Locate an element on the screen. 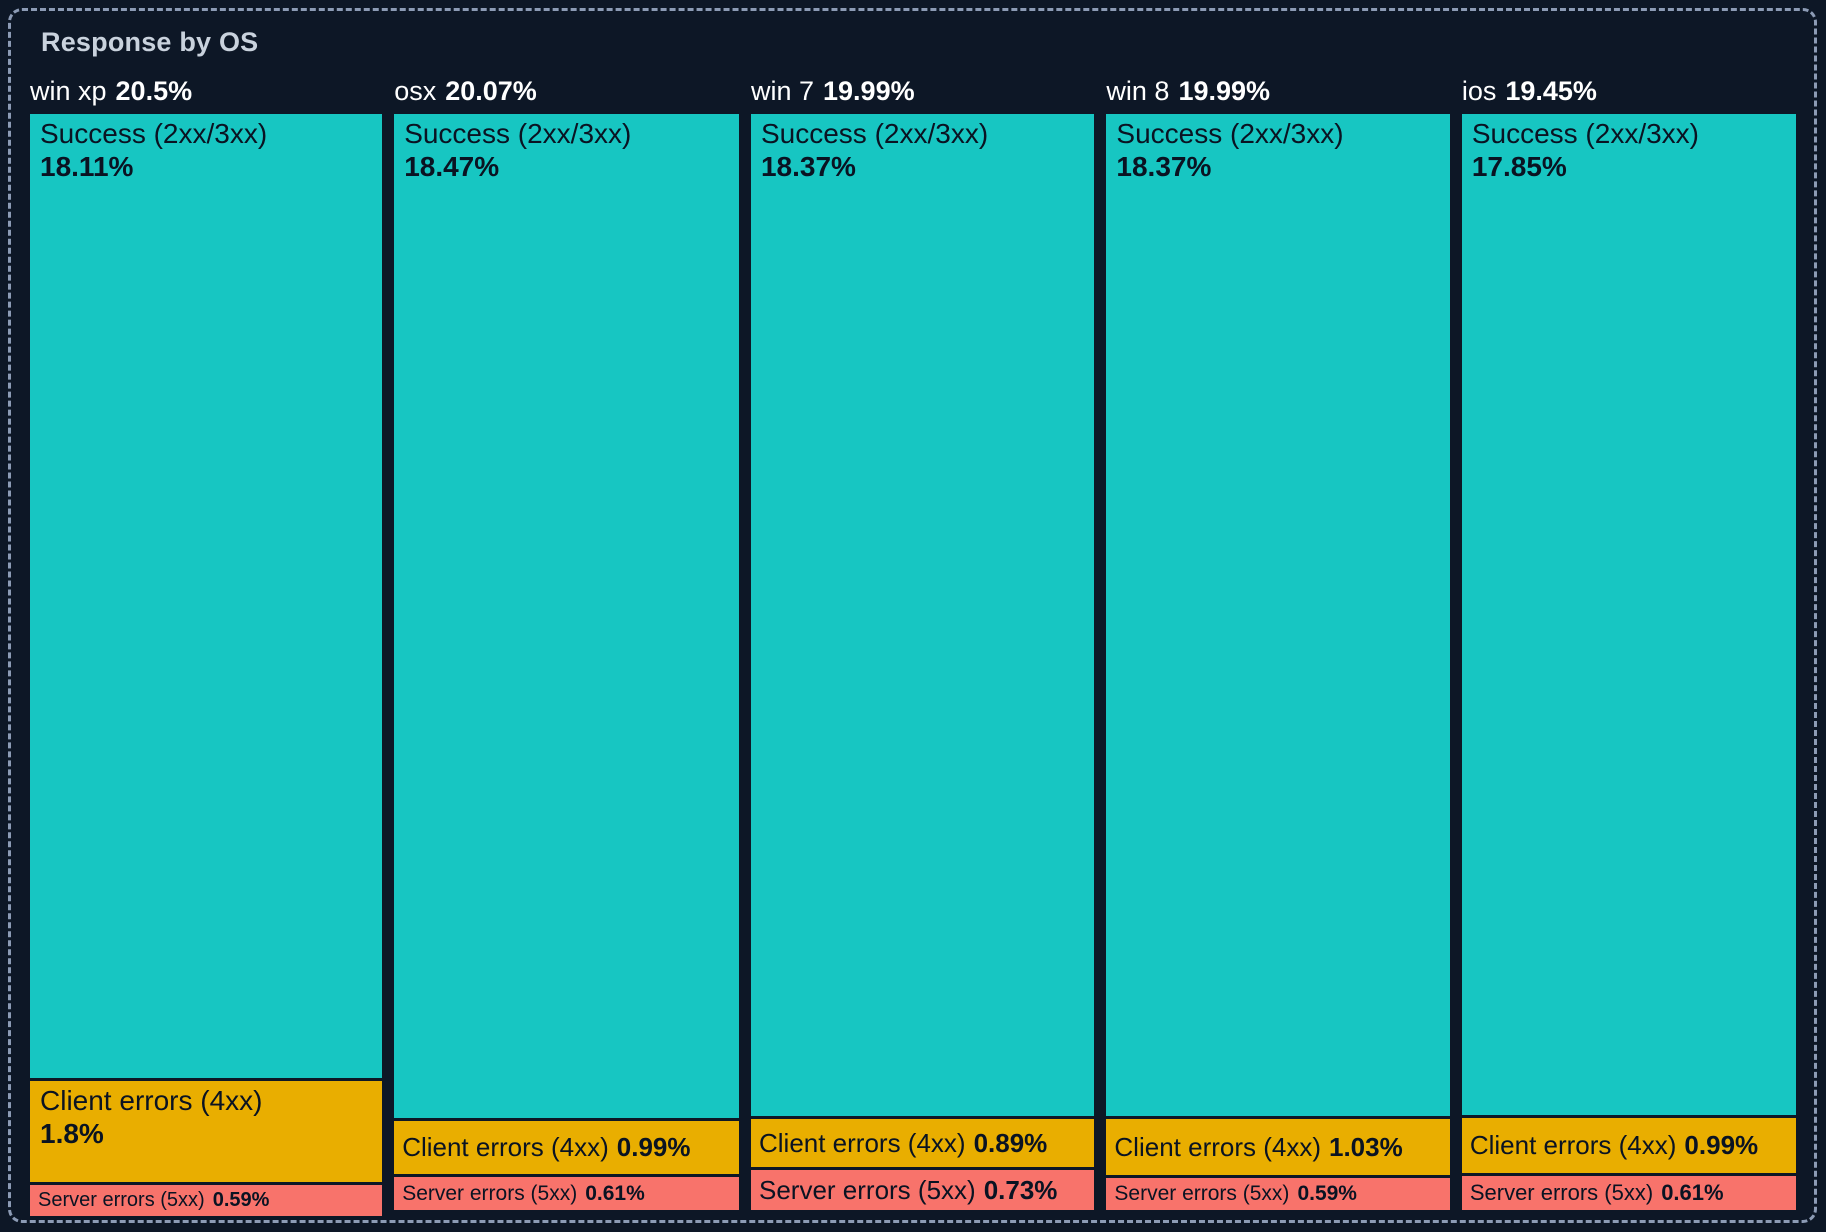 The height and width of the screenshot is (1232, 1826). cell-value: 0.73% is located at coordinates (1020, 1189).